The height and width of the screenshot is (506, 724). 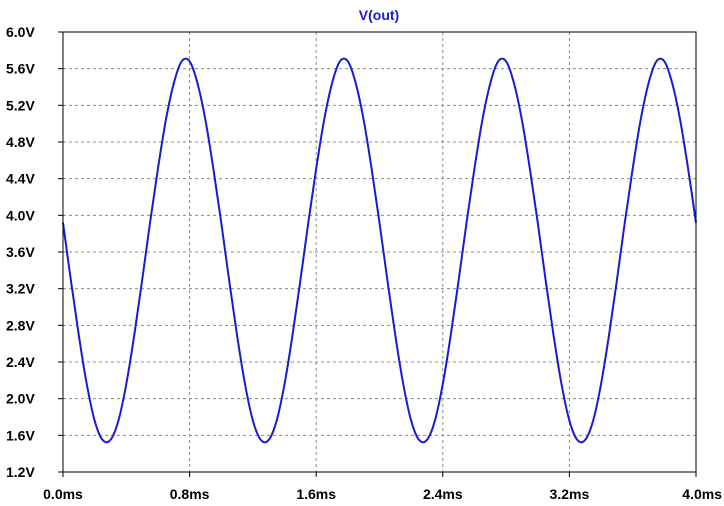 I want to click on x-tick-label: 3.2ms, so click(x=570, y=494).